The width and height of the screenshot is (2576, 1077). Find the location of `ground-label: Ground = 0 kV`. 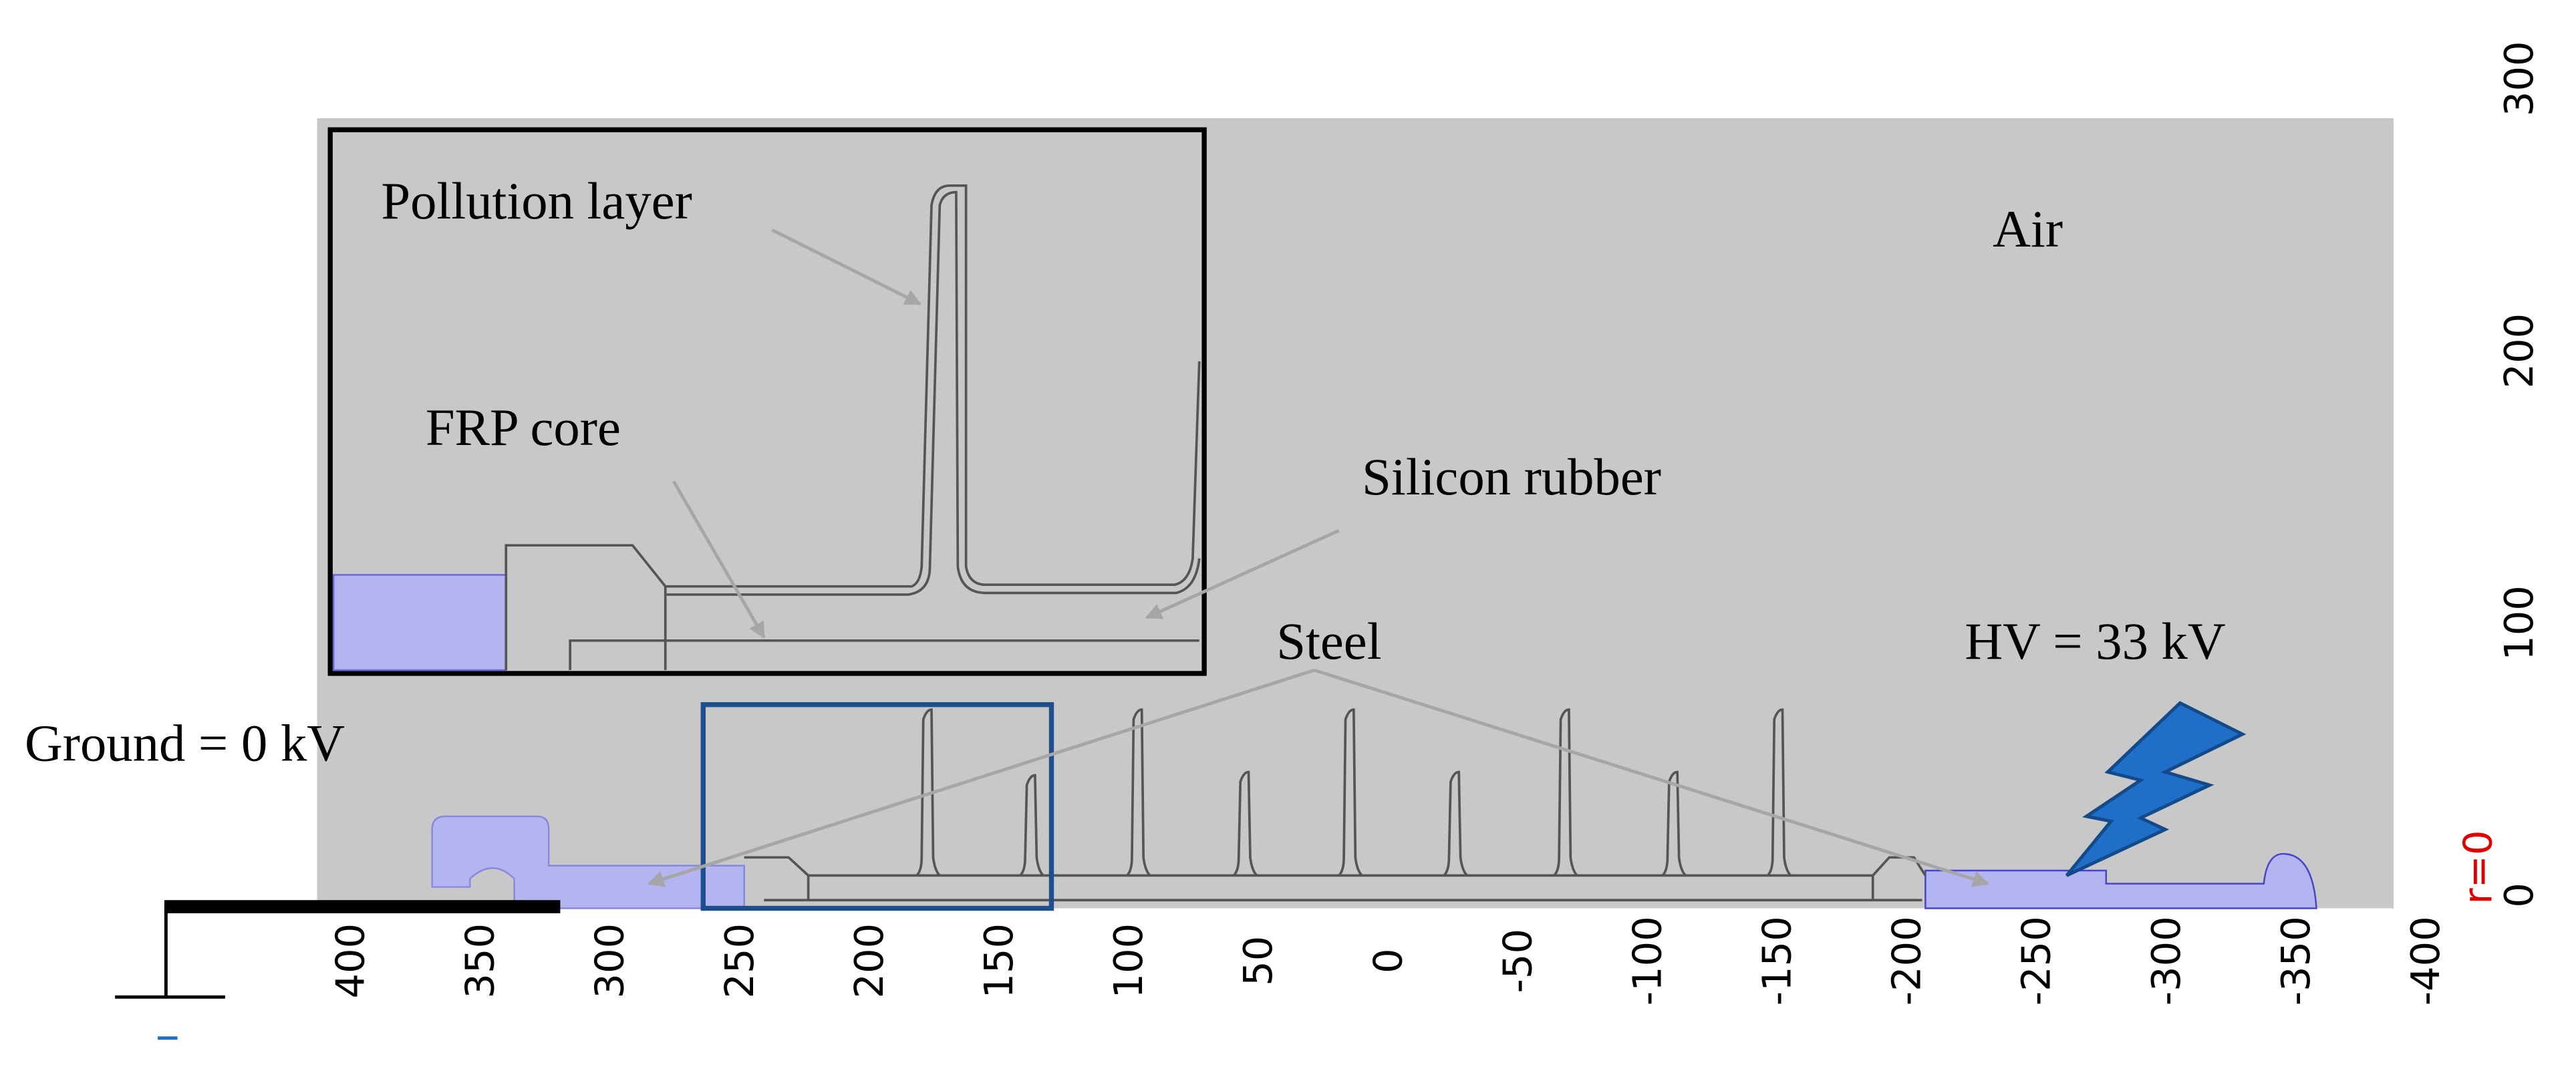

ground-label: Ground = 0 kV is located at coordinates (185, 743).